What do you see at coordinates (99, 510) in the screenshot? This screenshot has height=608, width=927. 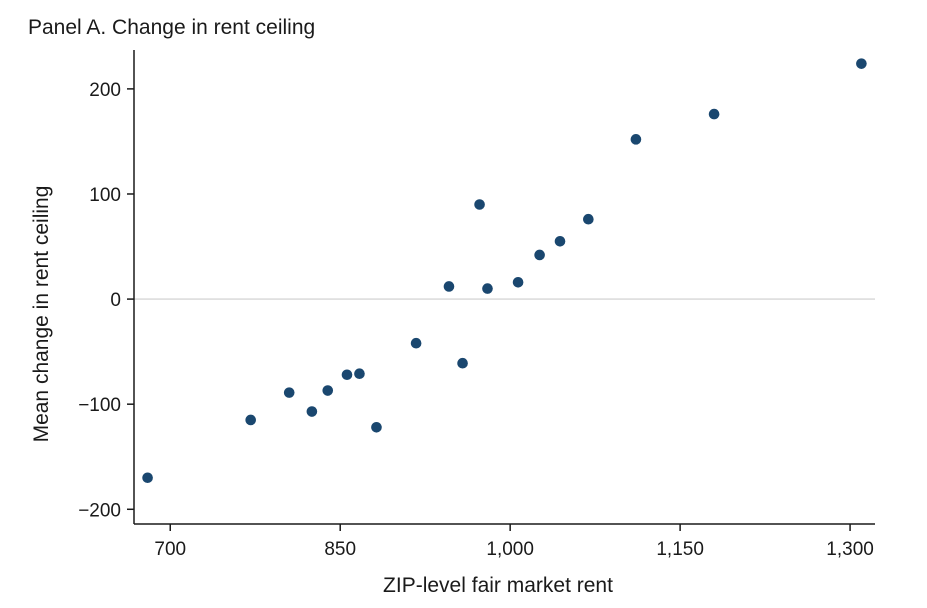 I see `y-tick-label: −200` at bounding box center [99, 510].